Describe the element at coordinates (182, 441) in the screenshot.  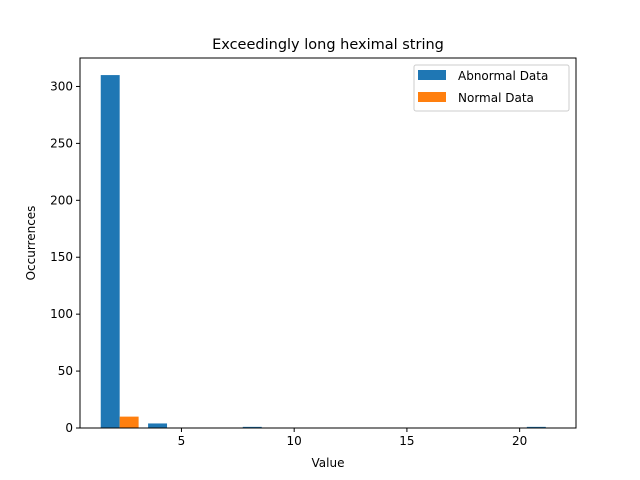
I see `x-tick-label: 5` at that location.